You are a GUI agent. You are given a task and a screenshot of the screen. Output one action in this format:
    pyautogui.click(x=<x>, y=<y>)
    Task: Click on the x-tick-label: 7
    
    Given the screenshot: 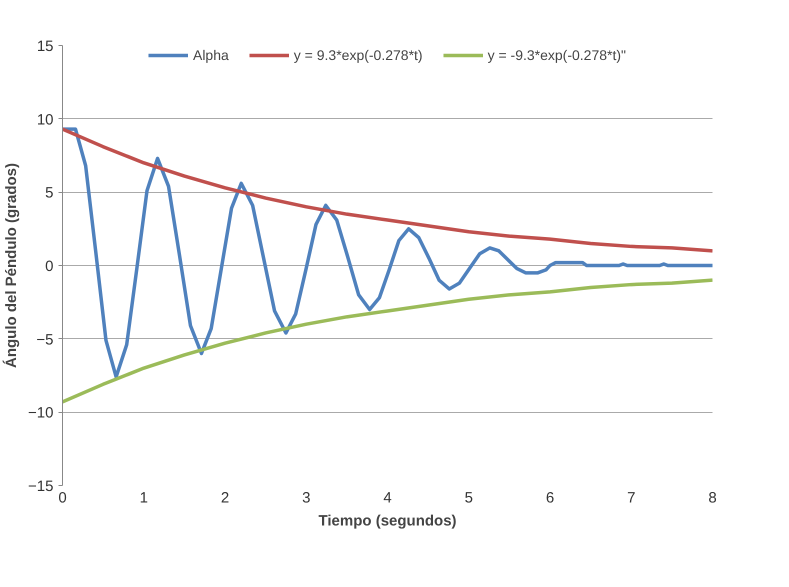 What is the action you would take?
    pyautogui.click(x=631, y=498)
    